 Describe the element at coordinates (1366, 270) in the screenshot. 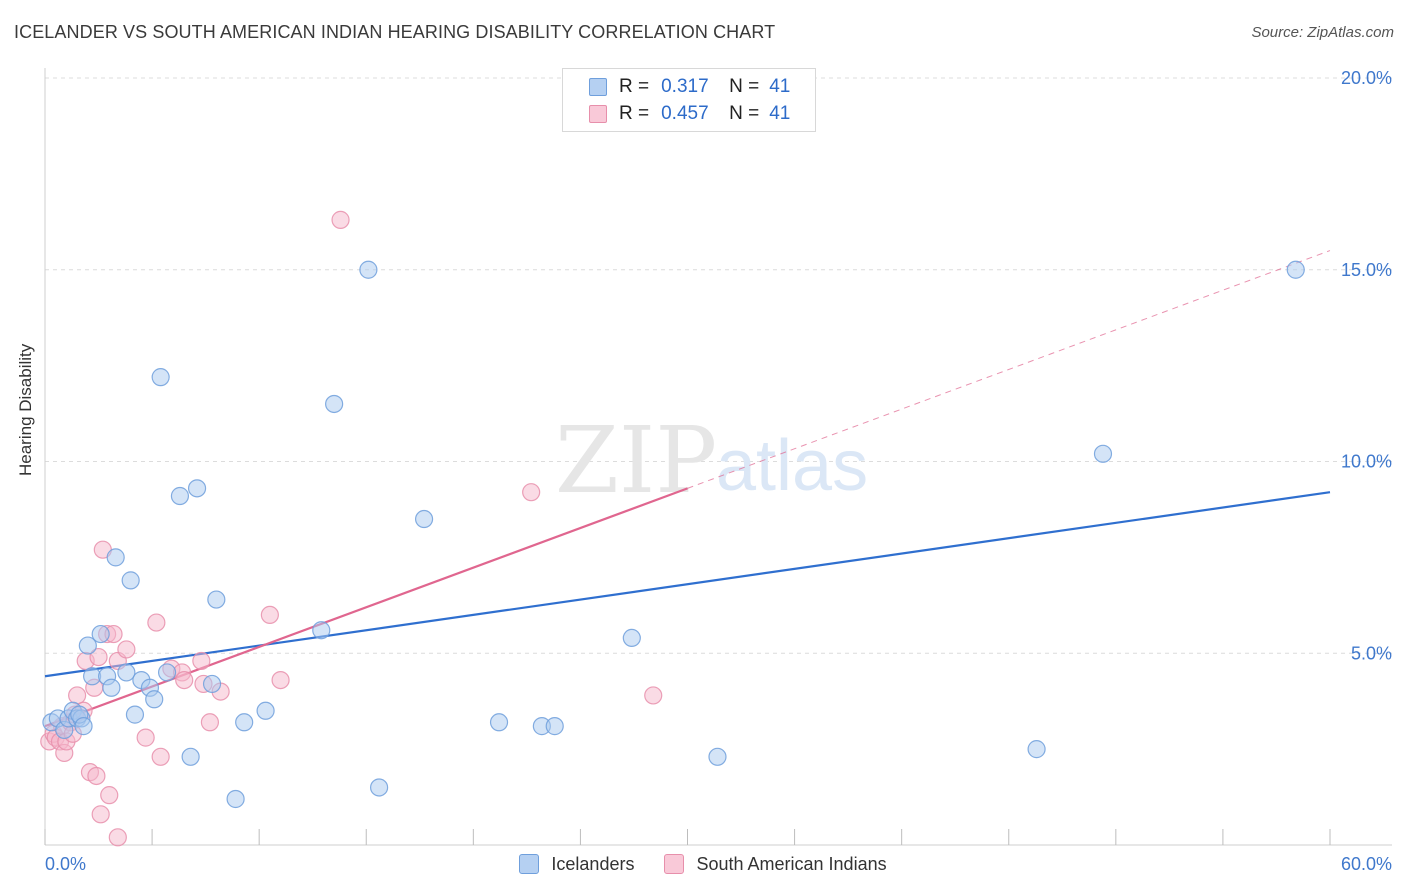

I see `y-tick-label: 15.0%` at that location.